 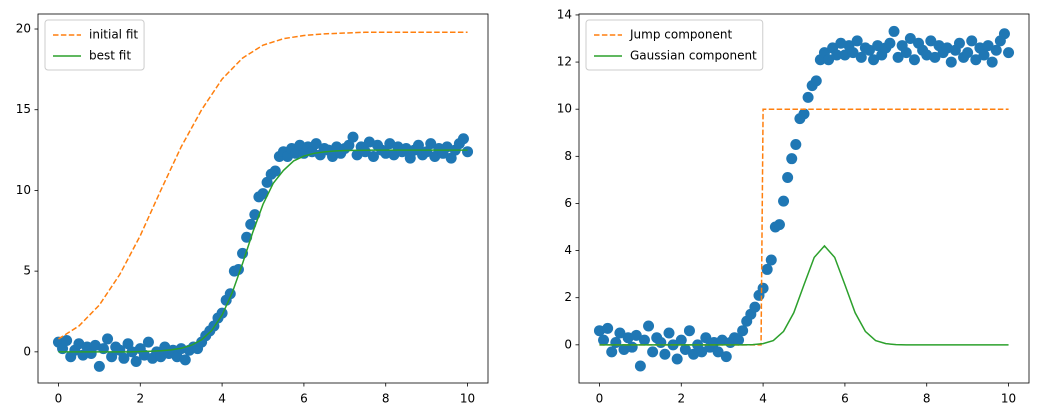 I want to click on legend: Jump component Gaussian component, so click(x=674, y=45).